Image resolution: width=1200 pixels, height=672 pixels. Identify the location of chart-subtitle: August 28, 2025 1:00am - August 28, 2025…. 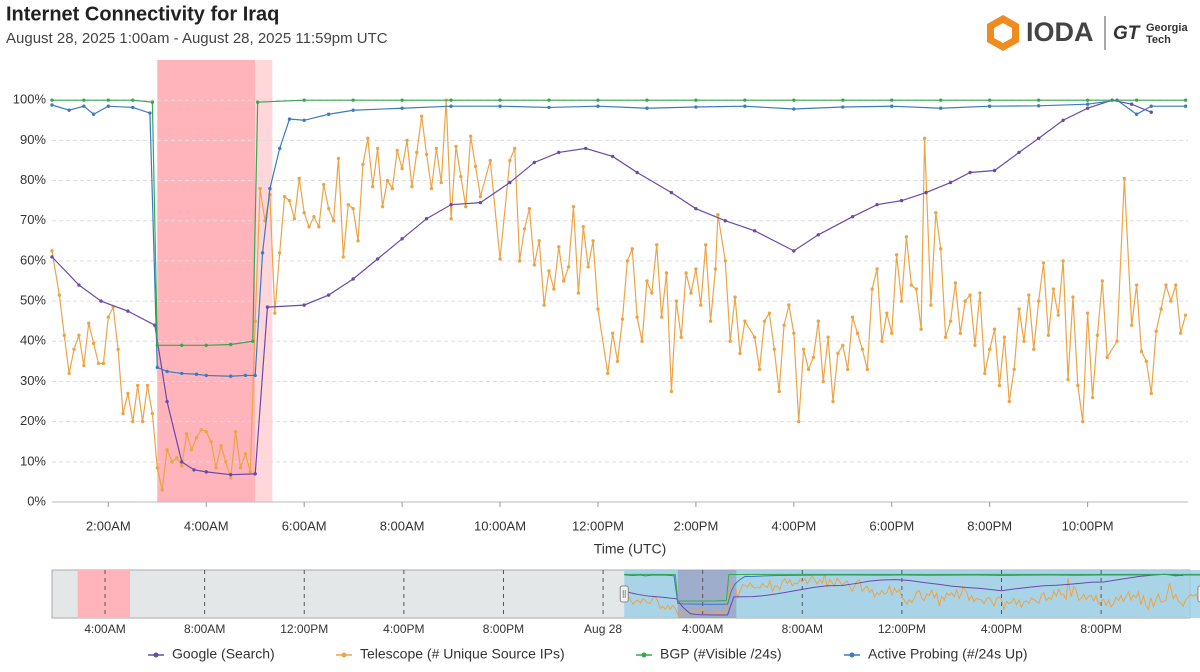
(197, 38).